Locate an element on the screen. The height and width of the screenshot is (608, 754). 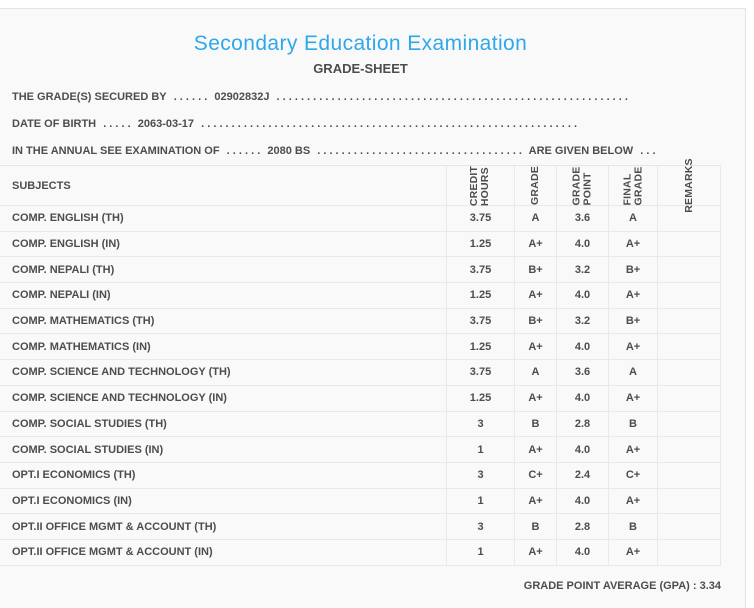
table-row: COMP. NEPALI (IN) 1.25 A+ 4.0 A+ is located at coordinates (360, 296).